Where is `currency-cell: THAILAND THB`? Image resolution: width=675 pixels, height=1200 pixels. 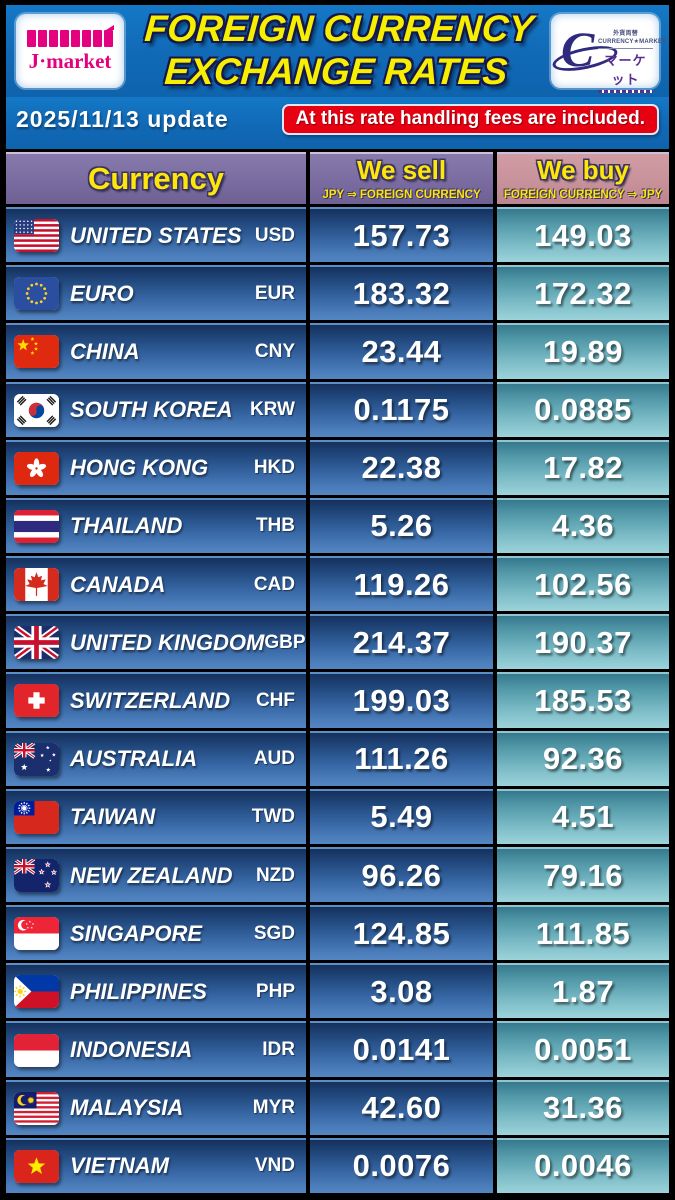
currency-cell: THAILAND THB is located at coordinates (156, 525).